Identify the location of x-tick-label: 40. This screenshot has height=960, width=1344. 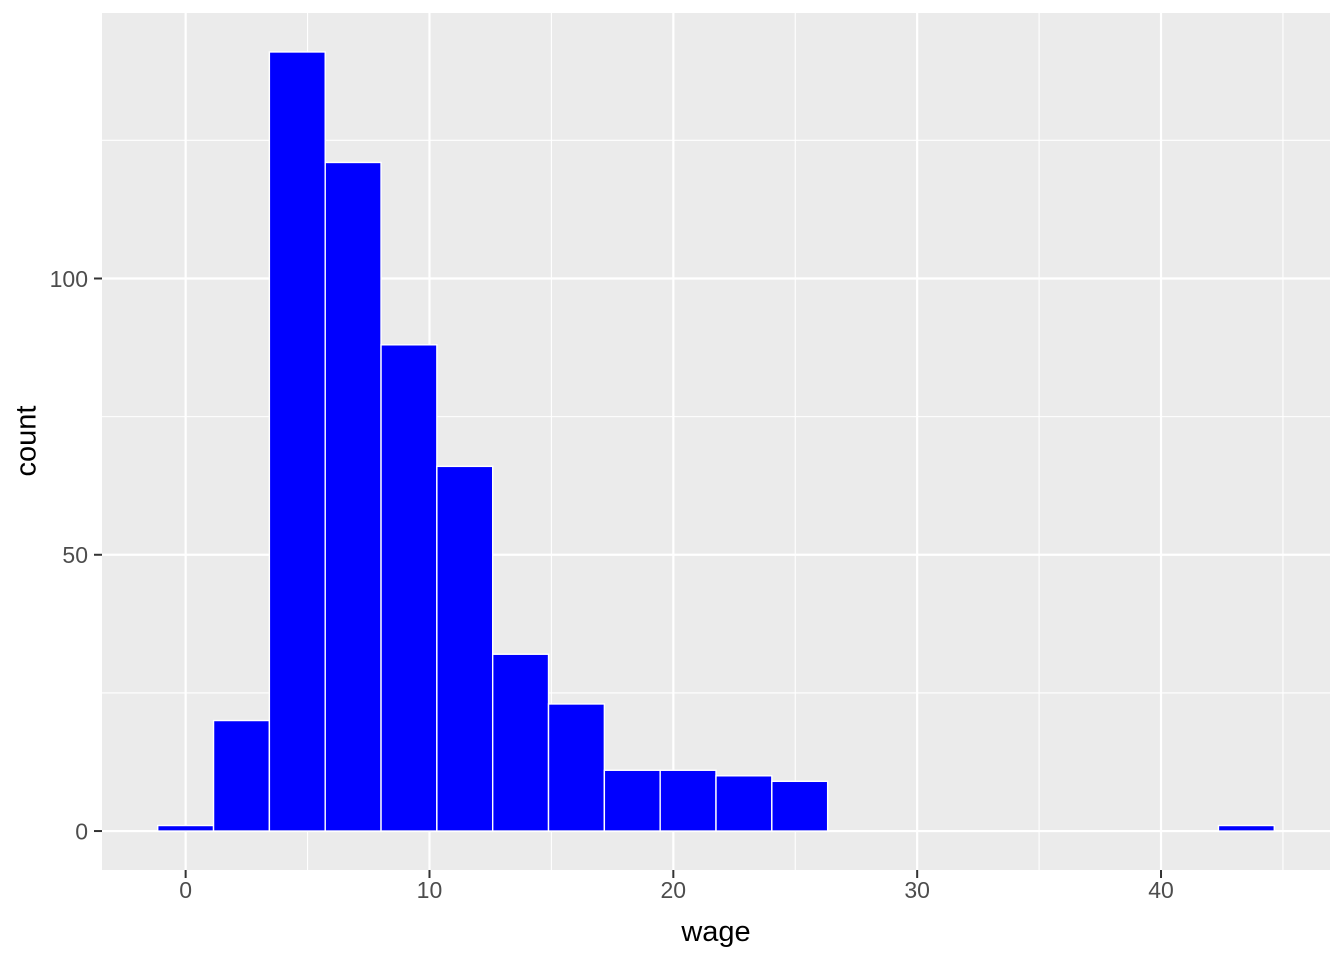
(1161, 890).